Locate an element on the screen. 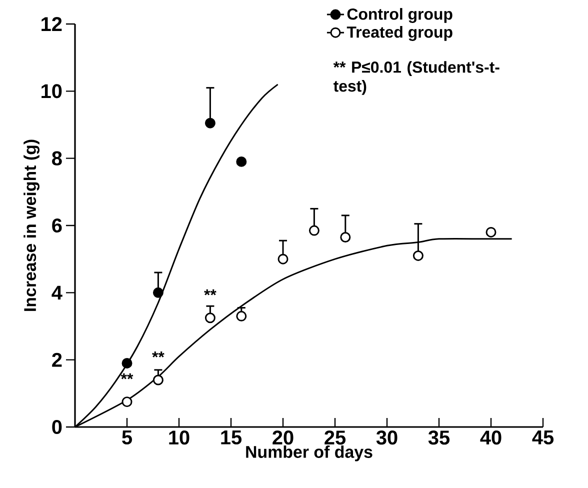 Image resolution: width=588 pixels, height=488 pixels. y-tick-label: 0 is located at coordinates (57, 427).